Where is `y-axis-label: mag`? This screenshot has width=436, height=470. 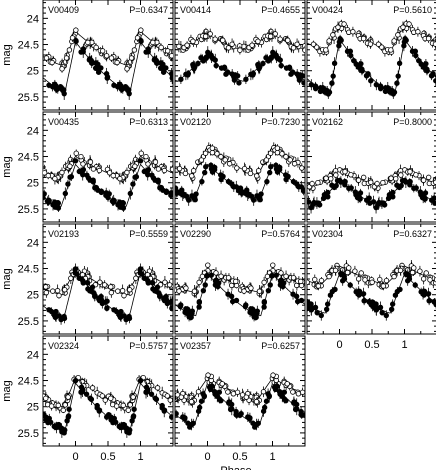
y-axis-label: mag is located at coordinates (7, 390).